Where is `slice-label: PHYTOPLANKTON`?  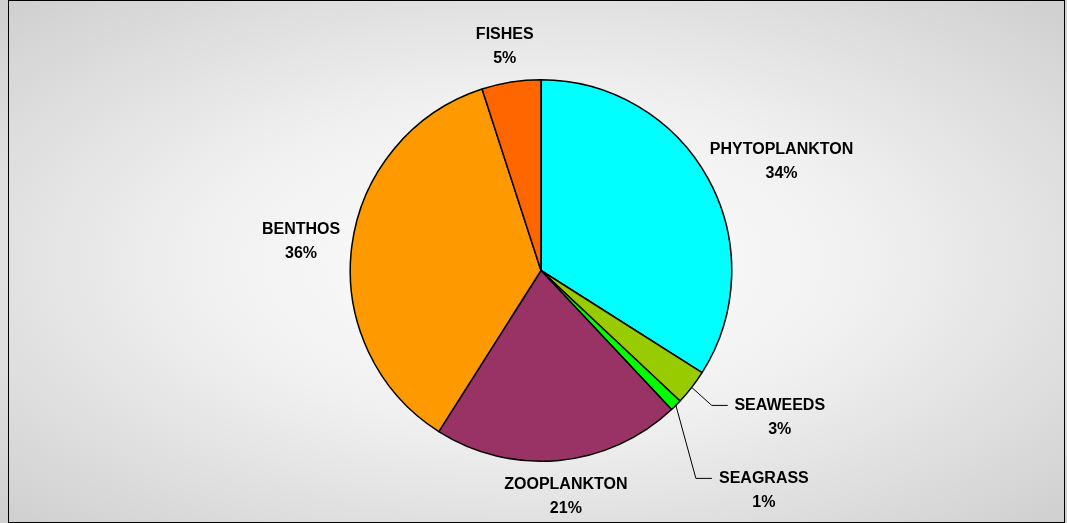
slice-label: PHYTOPLANKTON is located at coordinates (781, 148).